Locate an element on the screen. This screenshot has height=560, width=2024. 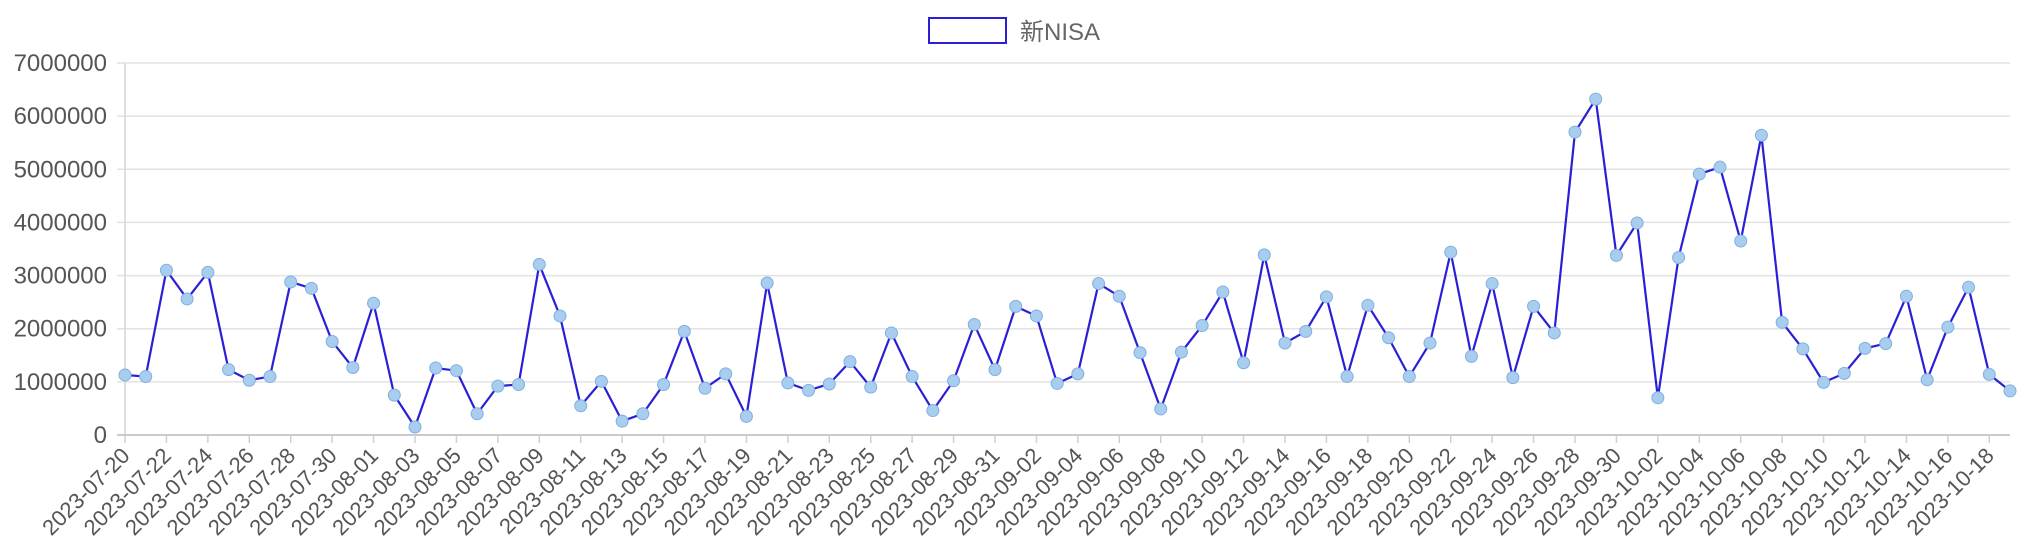
y-tick-label: 3000000 is located at coordinates (60, 276).